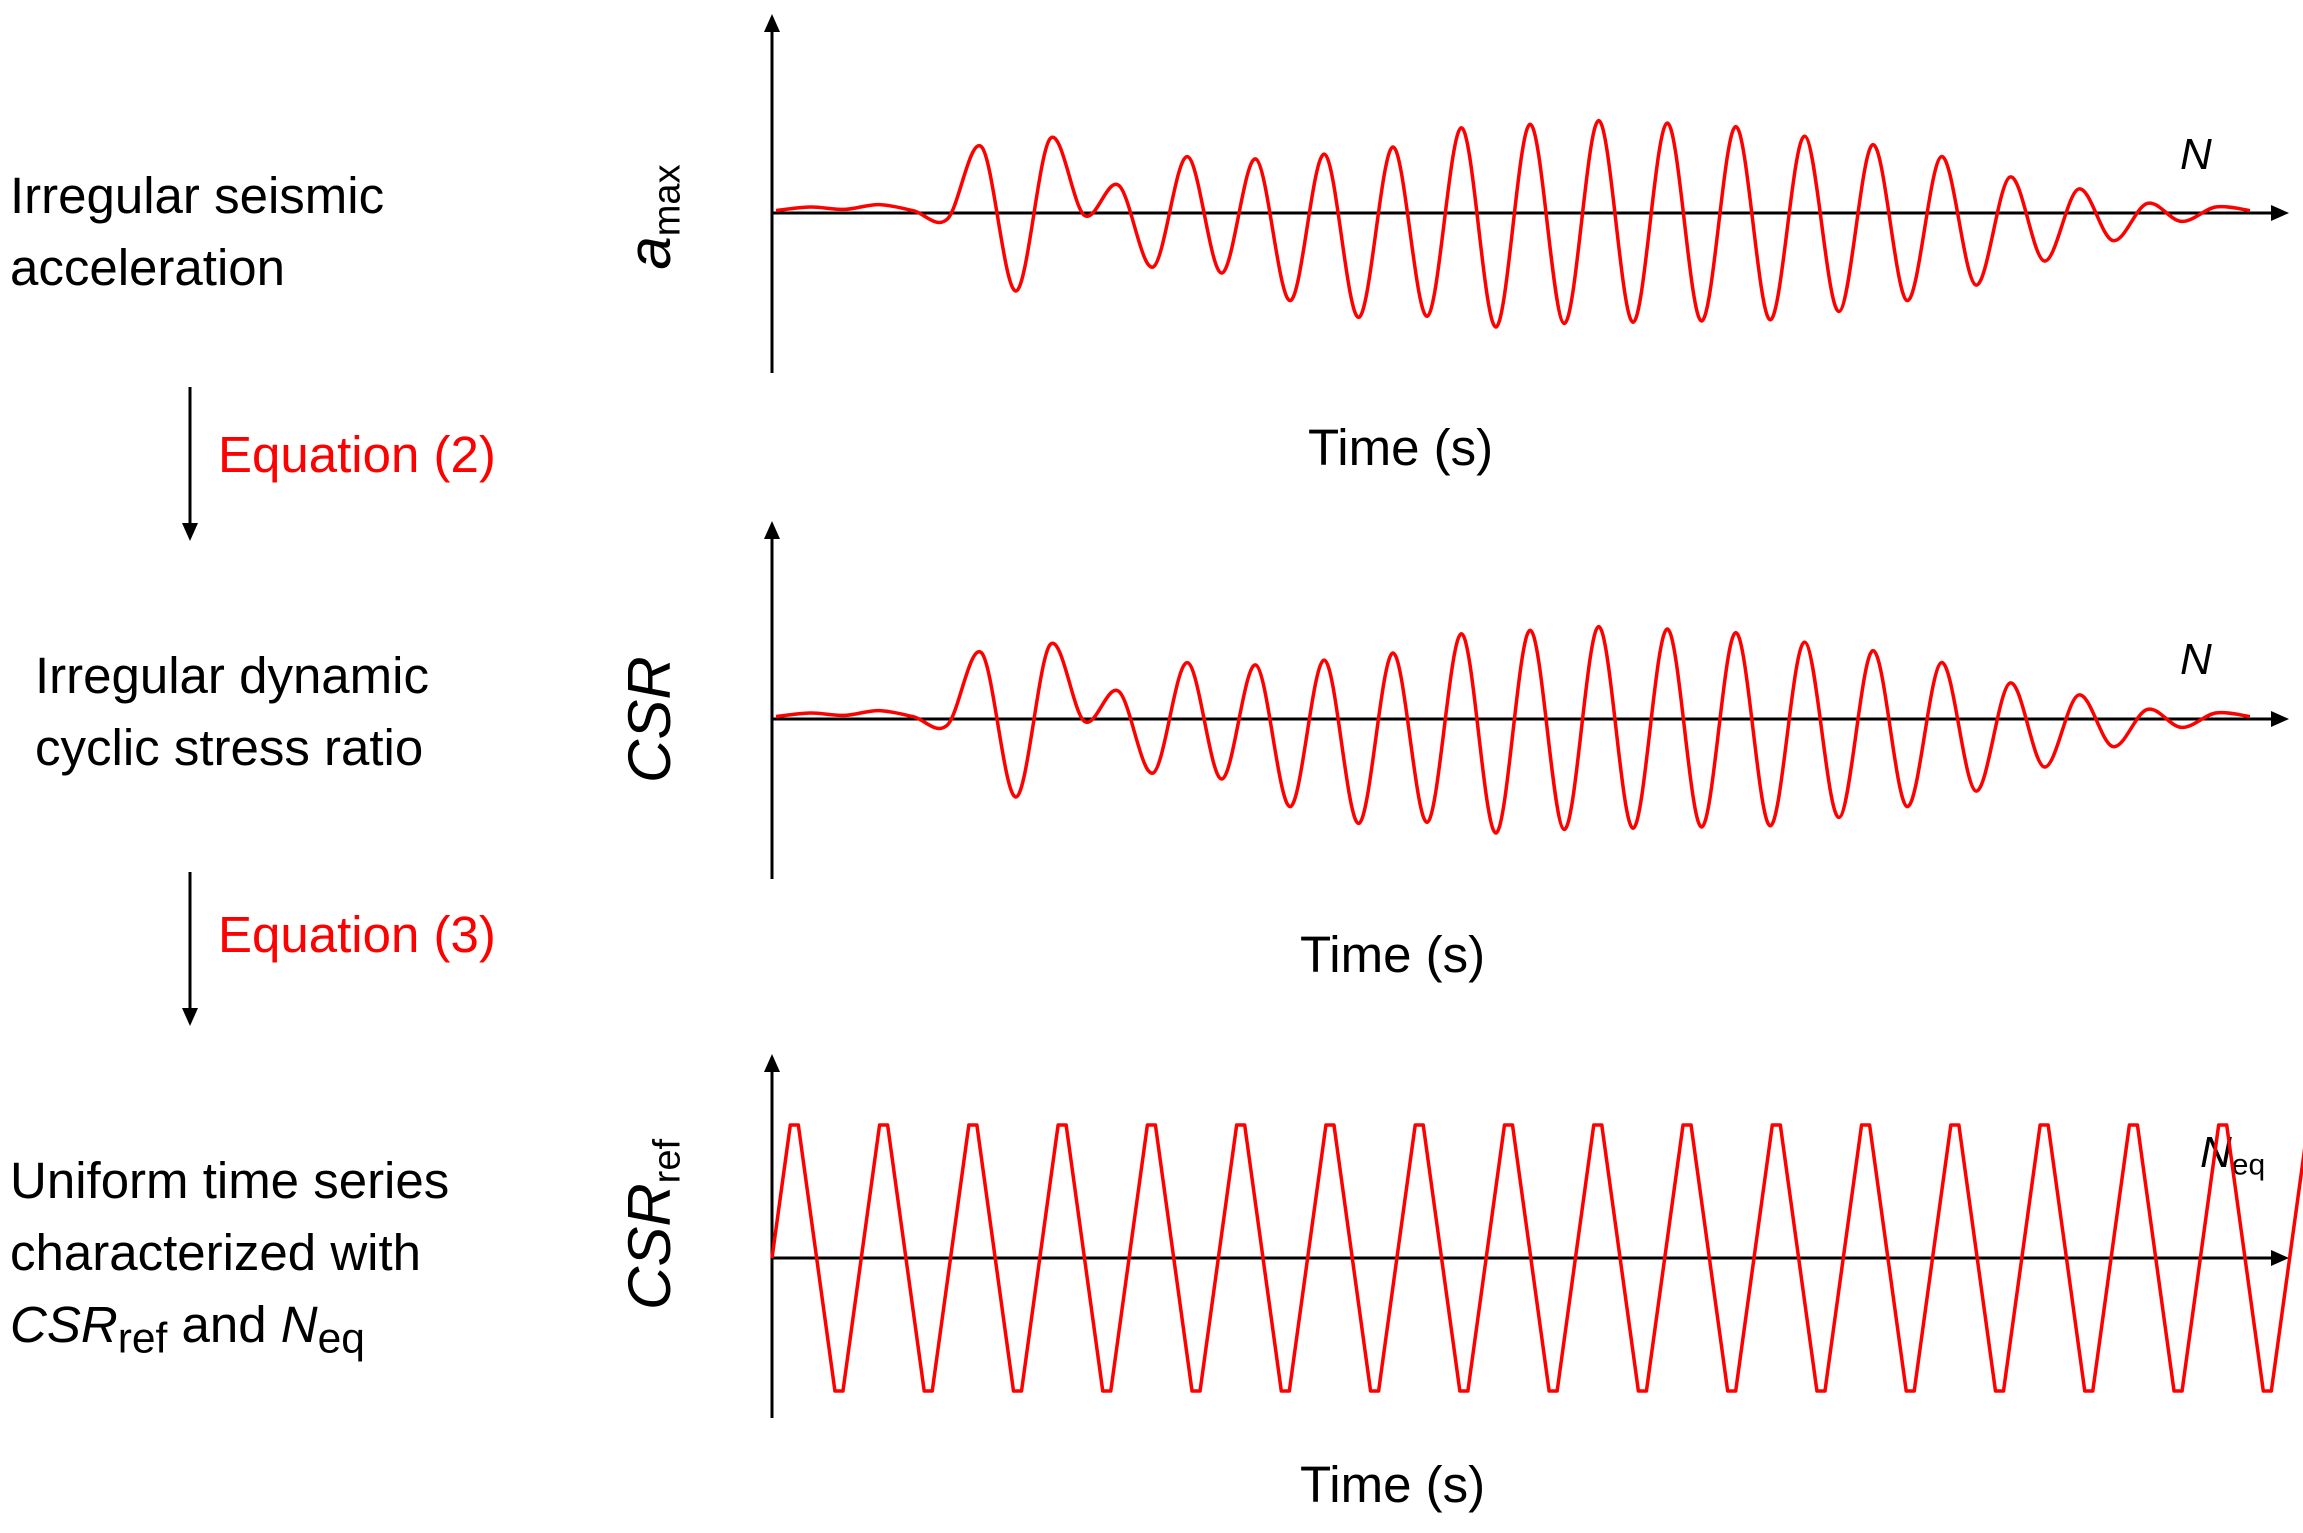 The width and height of the screenshot is (2303, 1533). What do you see at coordinates (1513, 223) in the screenshot?
I see `plot-1-signal-line` at bounding box center [1513, 223].